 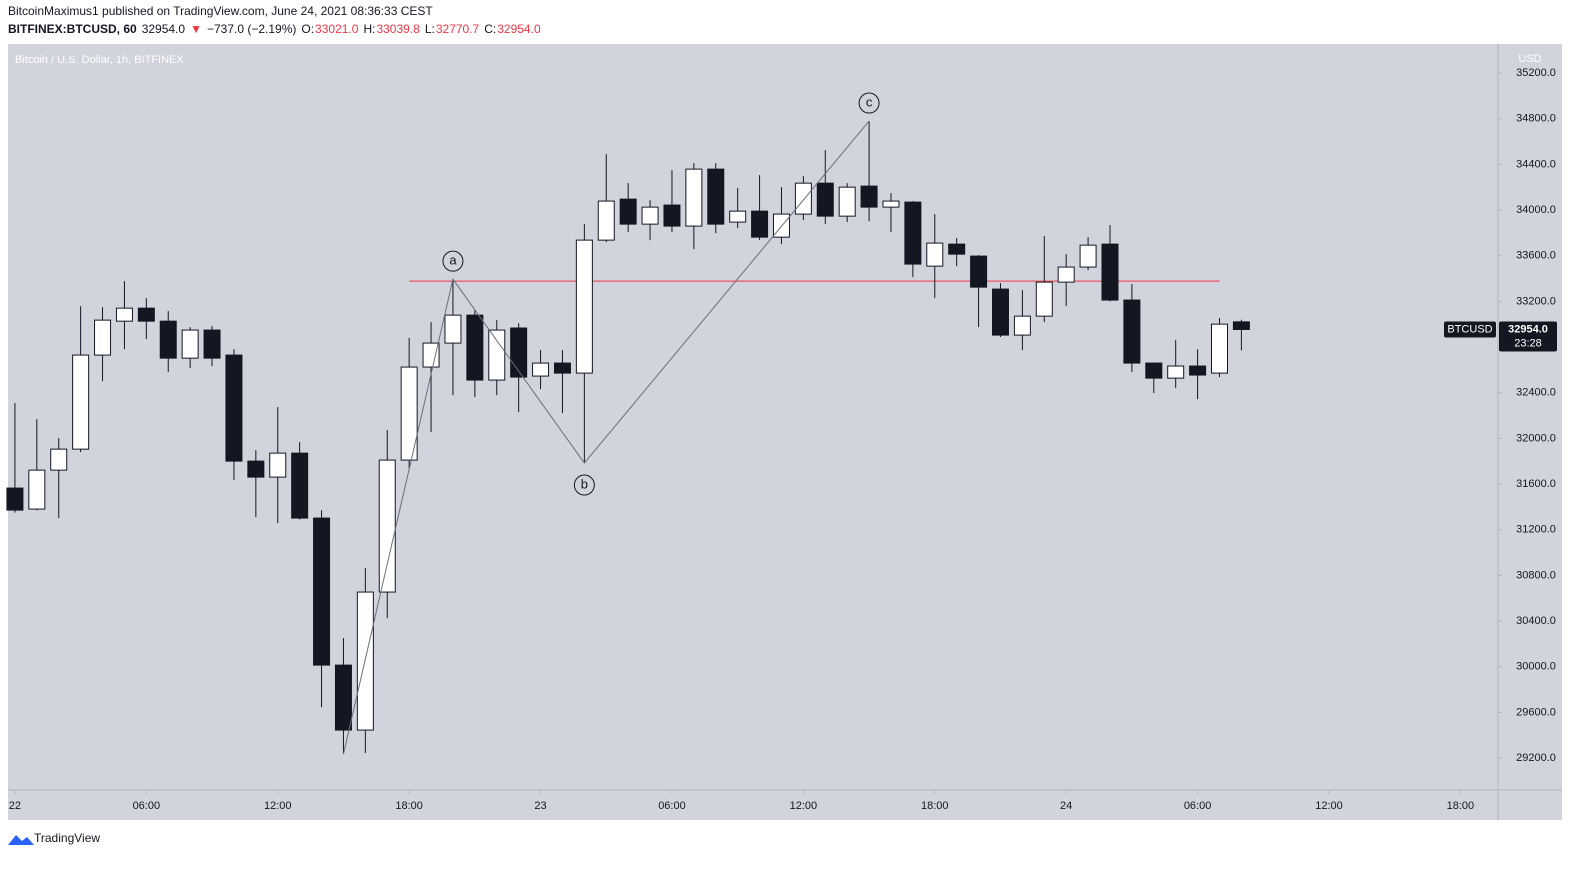 What do you see at coordinates (1536, 530) in the screenshot?
I see `y-tick-label: 31200.0` at bounding box center [1536, 530].